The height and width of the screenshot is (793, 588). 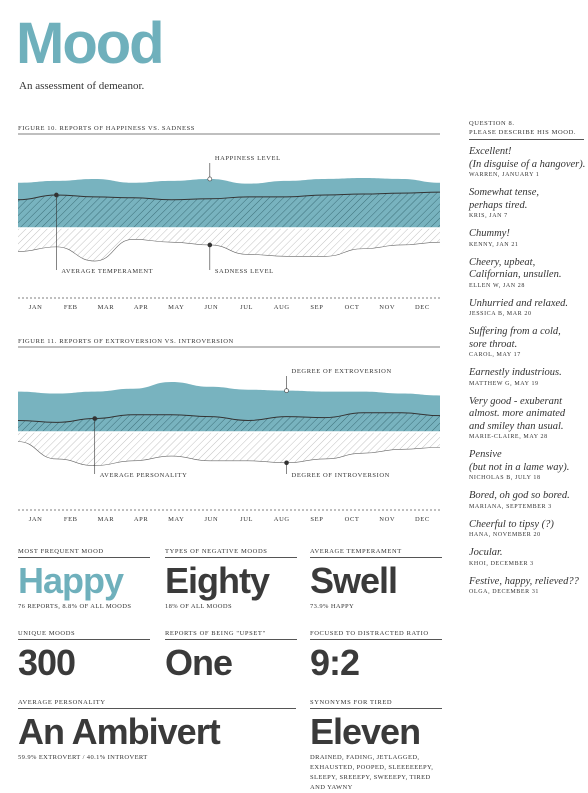 I want to click on series-label: AVERAGE PERSONALITY, so click(x=144, y=475).